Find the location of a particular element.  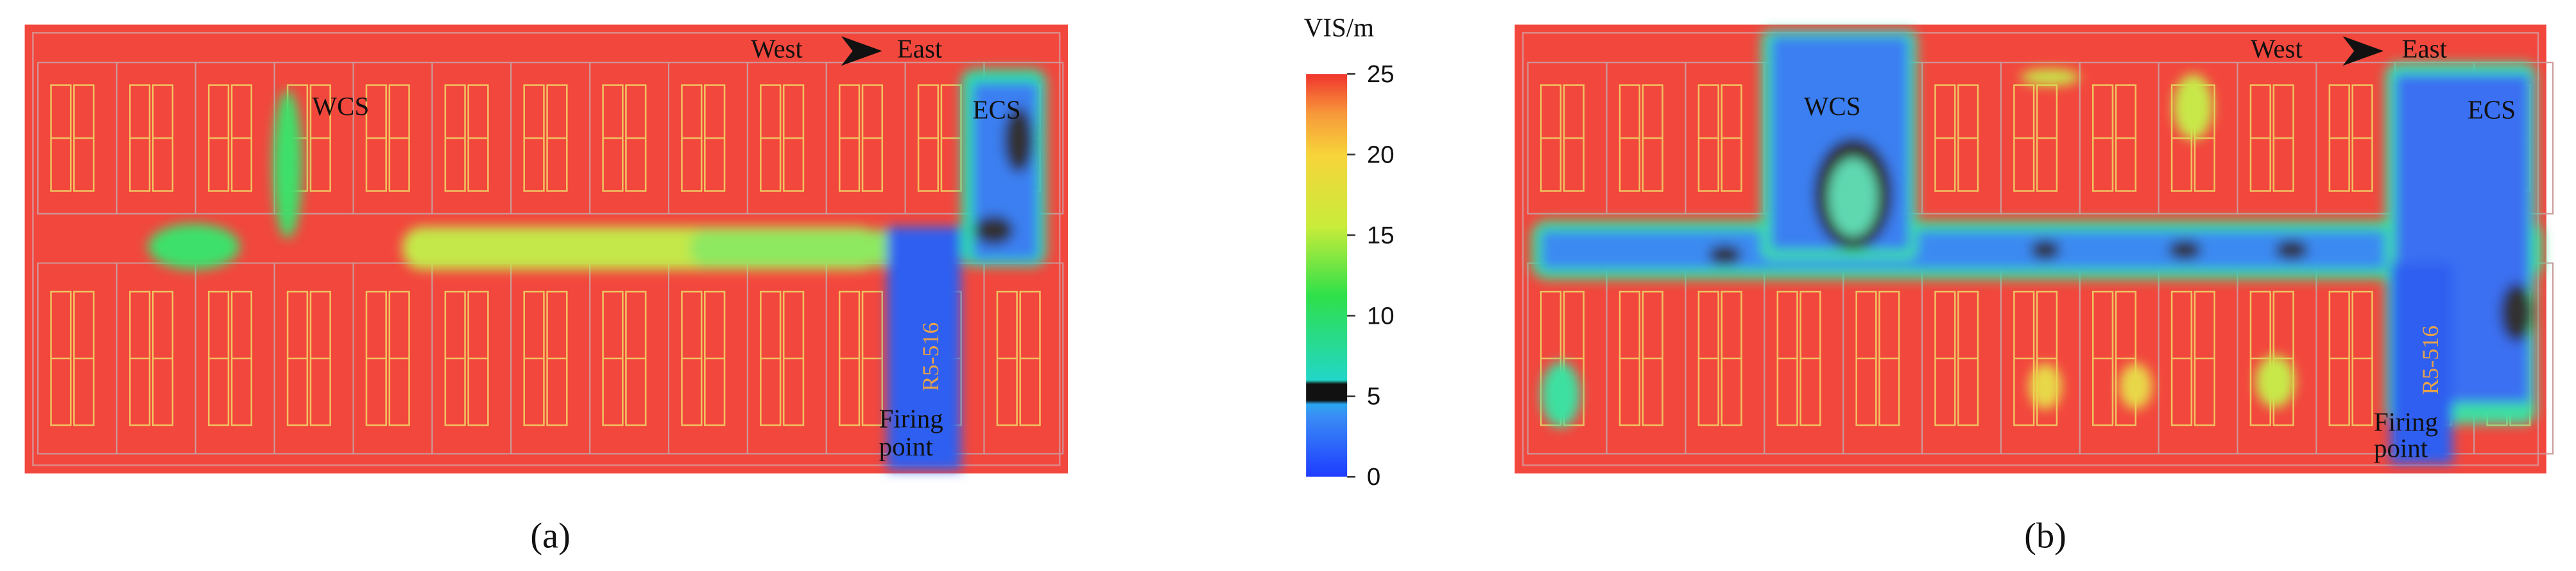

colorbar-tick-label: 0 is located at coordinates (1373, 477).